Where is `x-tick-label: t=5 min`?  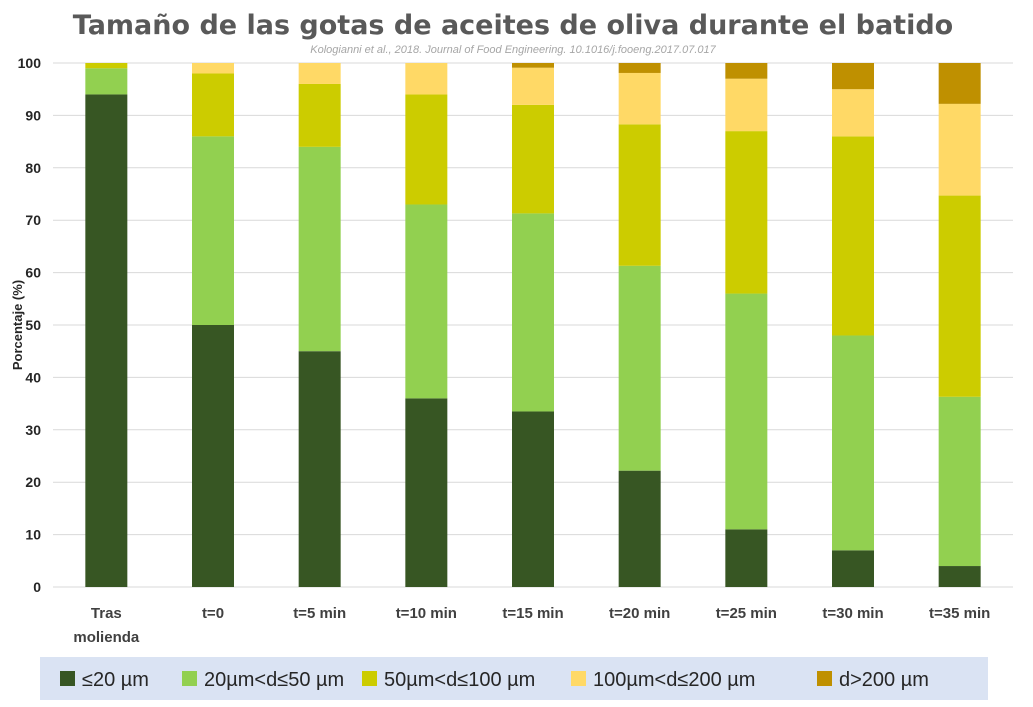 x-tick-label: t=5 min is located at coordinates (319, 613).